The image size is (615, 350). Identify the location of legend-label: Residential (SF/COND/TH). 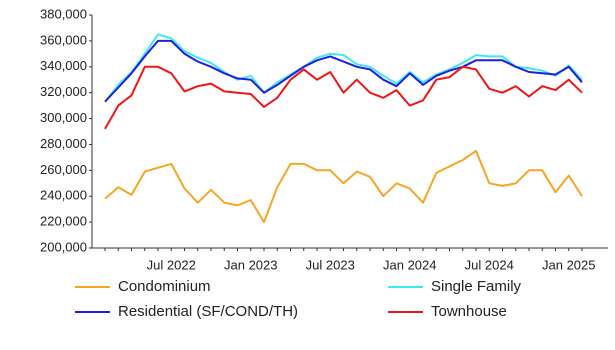
(208, 311).